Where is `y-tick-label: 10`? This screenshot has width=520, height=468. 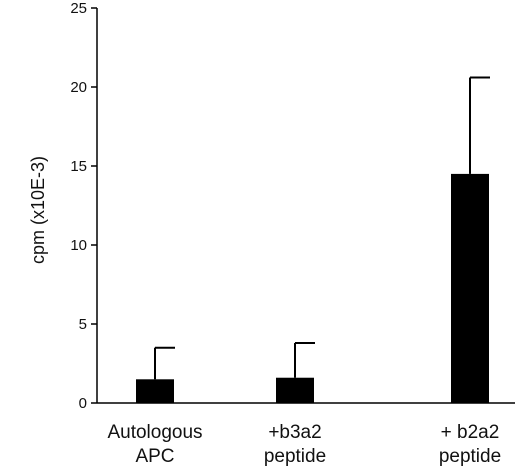 y-tick-label: 10 is located at coordinates (78, 245).